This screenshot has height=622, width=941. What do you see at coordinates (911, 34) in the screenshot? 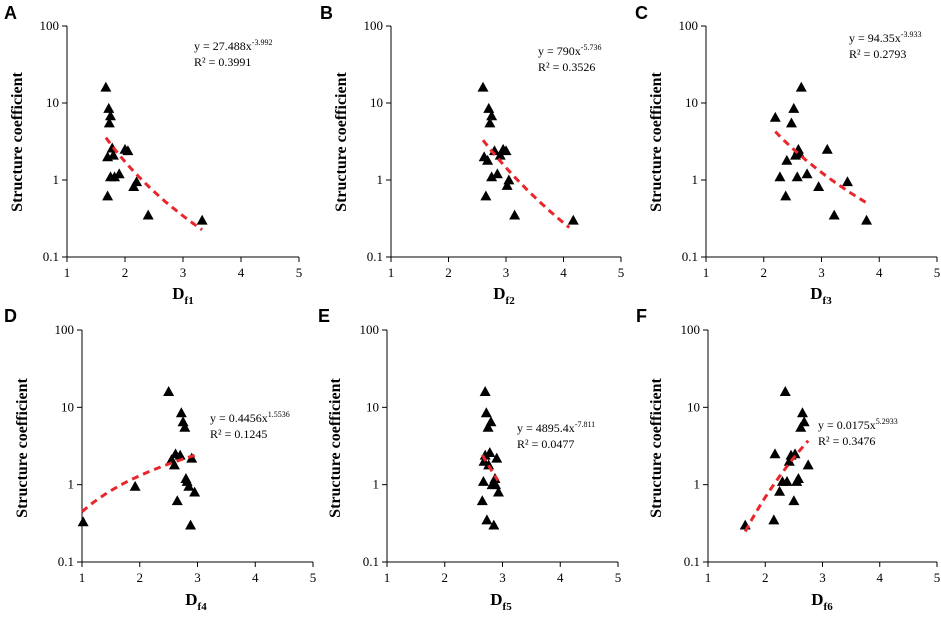
I see `equation-exponent: -3.933` at bounding box center [911, 34].